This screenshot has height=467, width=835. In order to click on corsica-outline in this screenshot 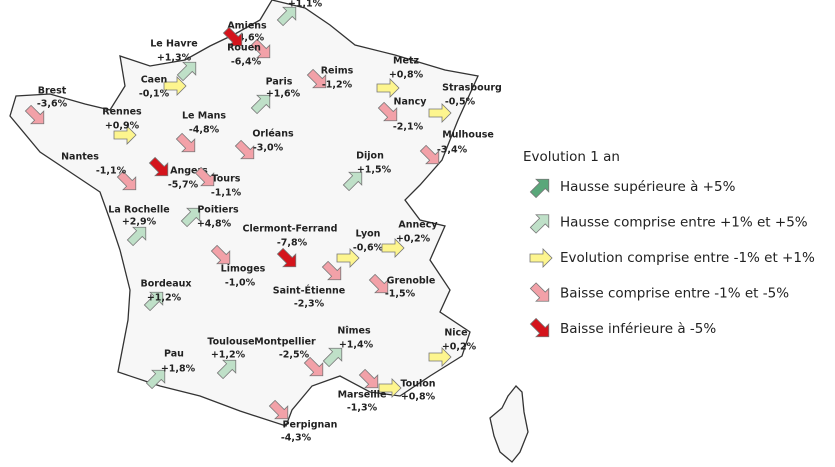, I will do `click(509, 424)`.